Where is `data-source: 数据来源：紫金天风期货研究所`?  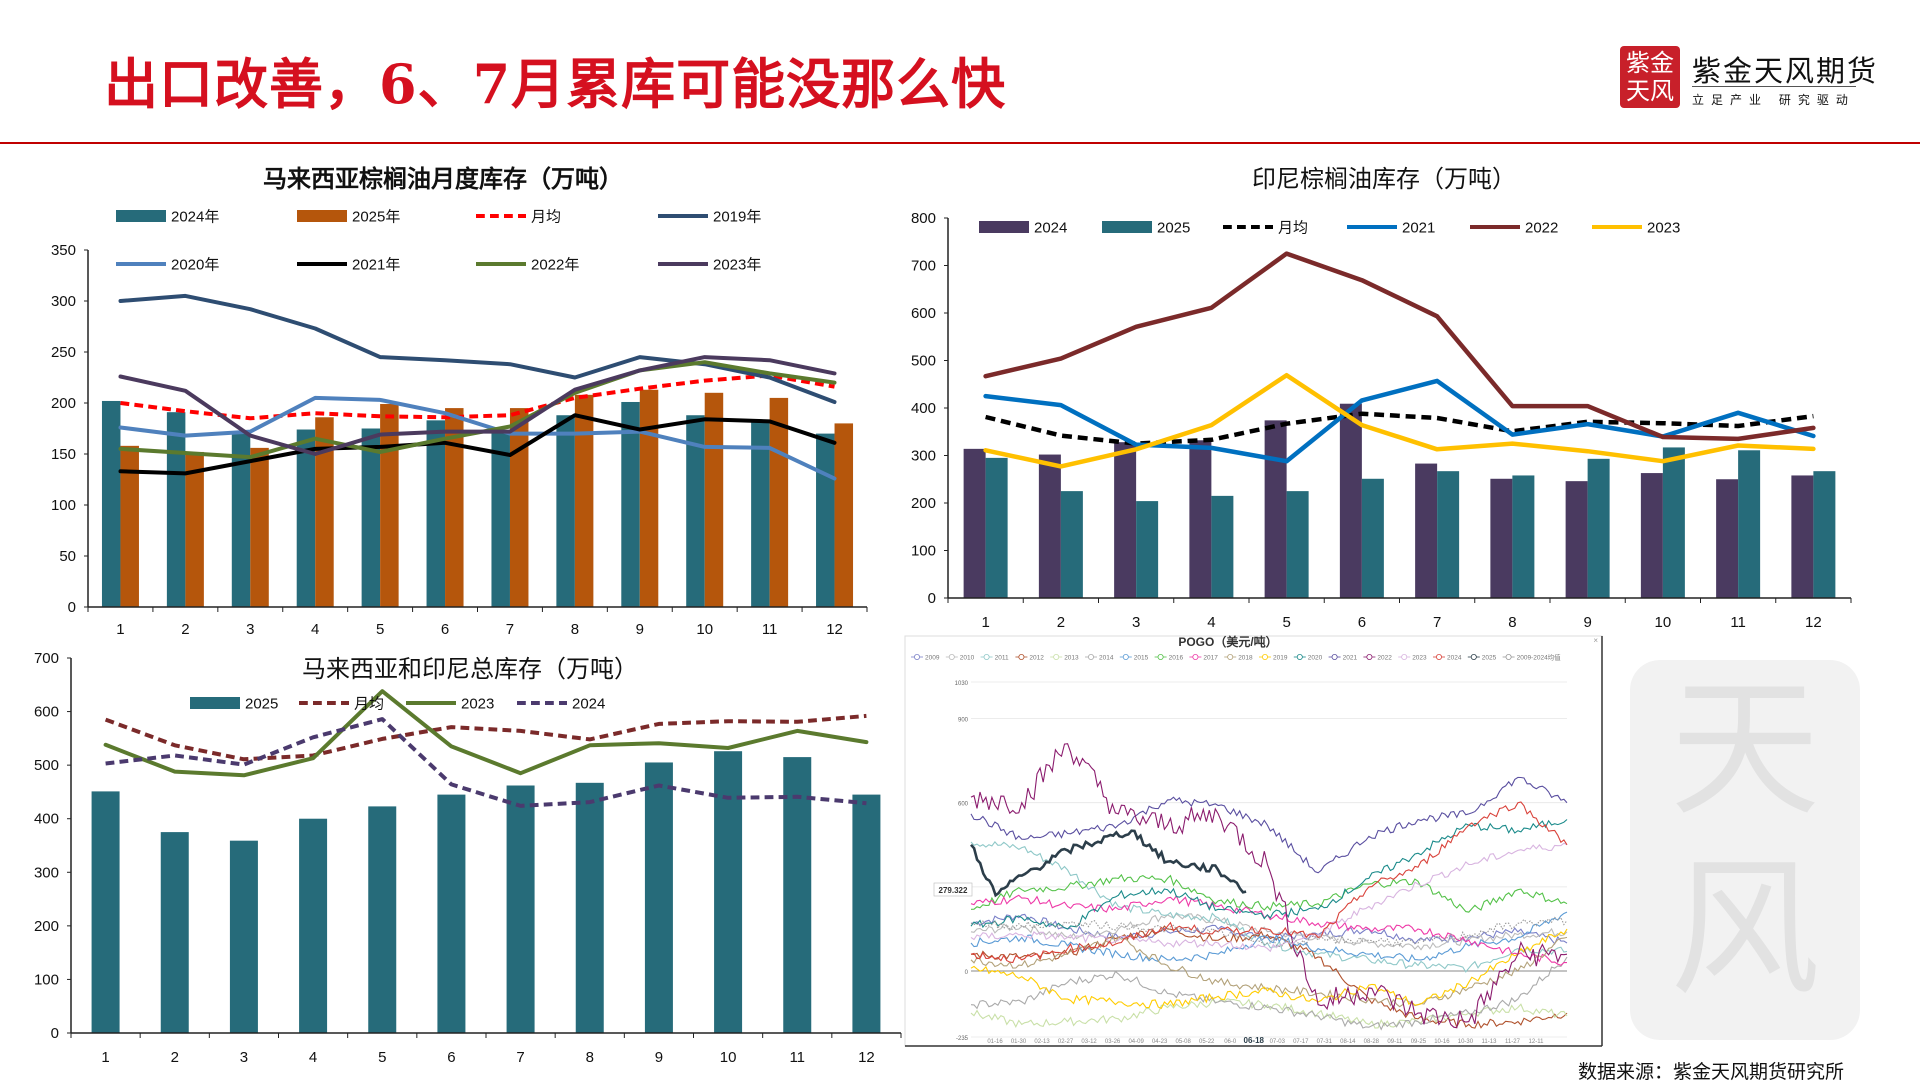
data-source: 数据来源：紫金天风期货研究所 is located at coordinates (1711, 1072).